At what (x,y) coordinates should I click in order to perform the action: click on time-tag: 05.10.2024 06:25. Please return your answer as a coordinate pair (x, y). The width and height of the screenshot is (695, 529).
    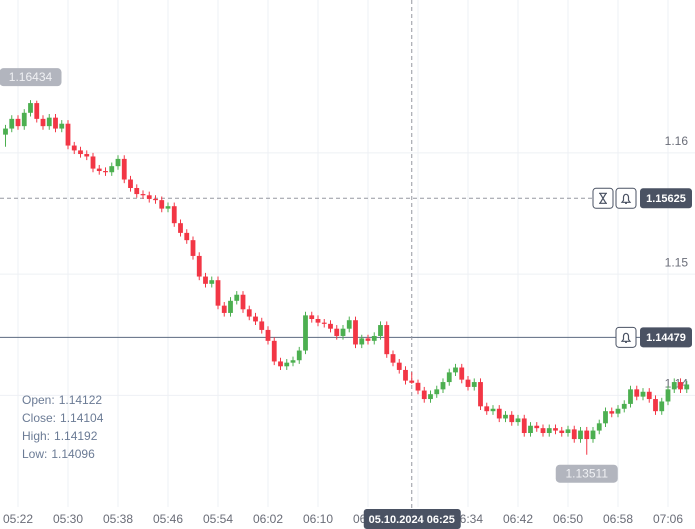
    Looking at the image, I should click on (412, 520).